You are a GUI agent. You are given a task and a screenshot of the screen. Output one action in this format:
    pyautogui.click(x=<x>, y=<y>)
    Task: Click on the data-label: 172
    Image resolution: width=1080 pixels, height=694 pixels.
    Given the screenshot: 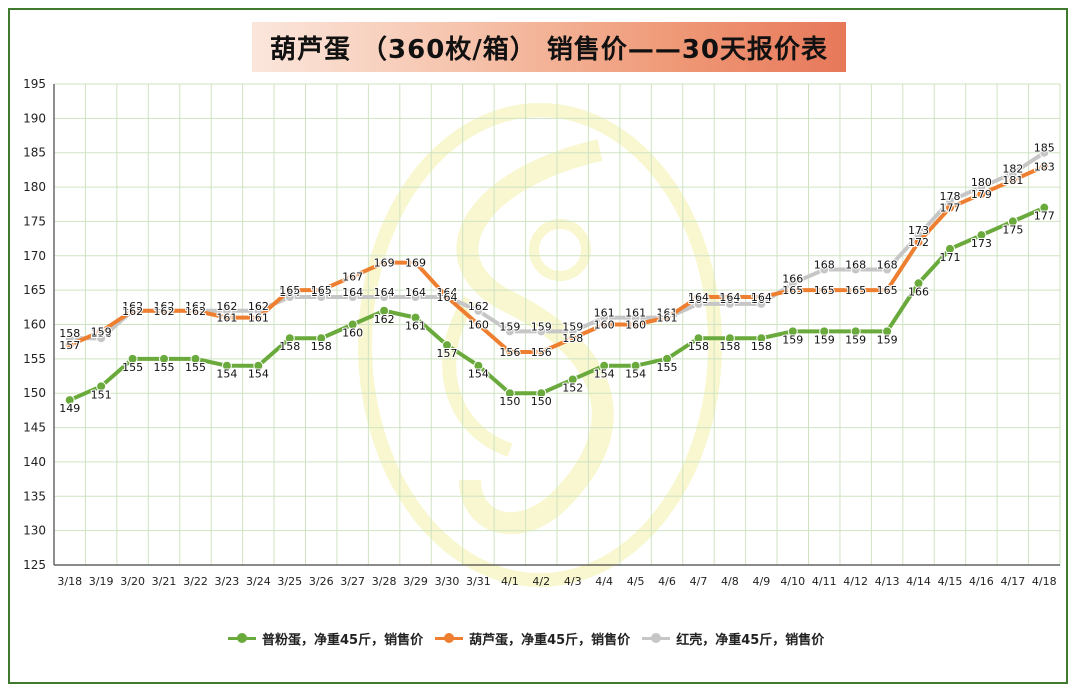 What is the action you would take?
    pyautogui.click(x=918, y=242)
    